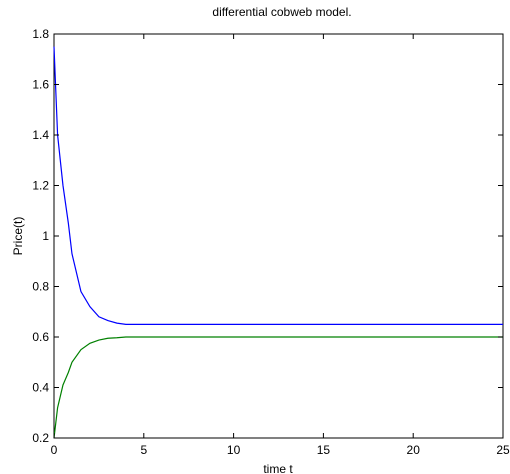  What do you see at coordinates (414, 450) in the screenshot?
I see `x-tick-label: 20` at bounding box center [414, 450].